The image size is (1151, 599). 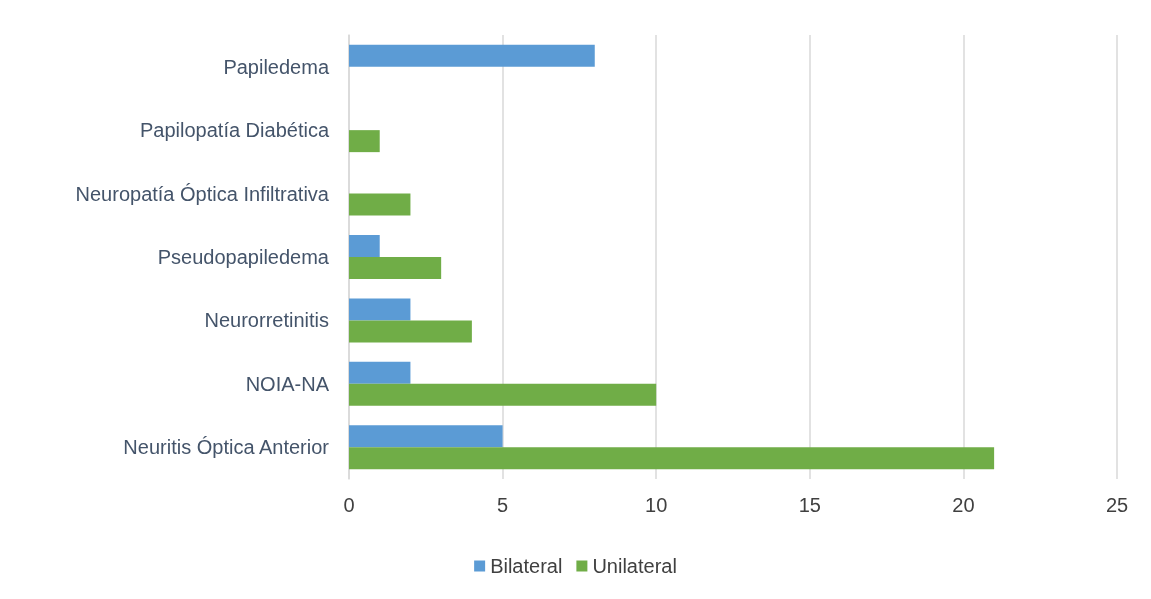 What do you see at coordinates (234, 130) in the screenshot?
I see `y-tick-label: Papilopatía Diabética` at bounding box center [234, 130].